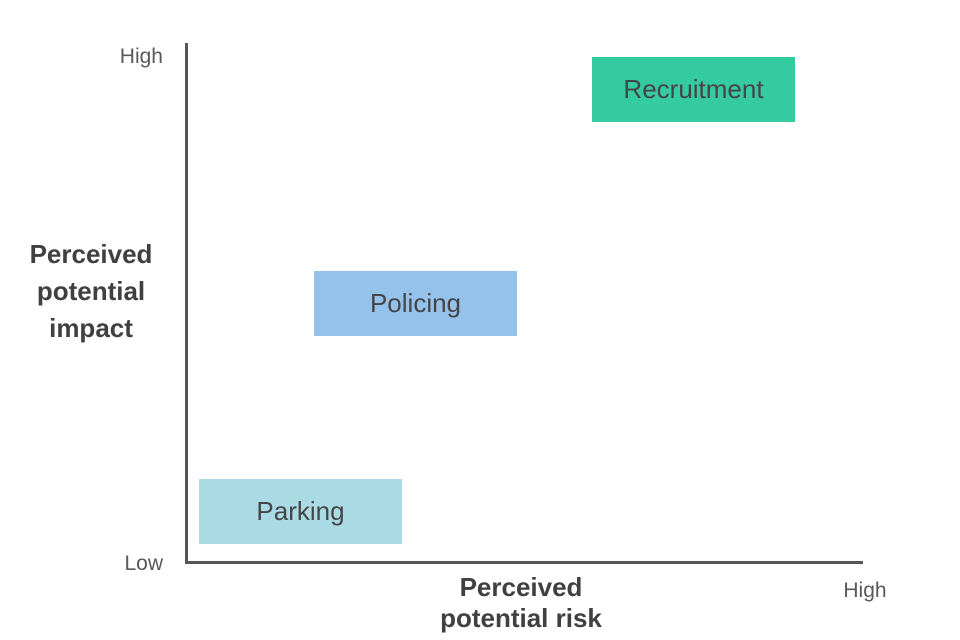  What do you see at coordinates (415, 303) in the screenshot?
I see `chart-box-policing: Policing` at bounding box center [415, 303].